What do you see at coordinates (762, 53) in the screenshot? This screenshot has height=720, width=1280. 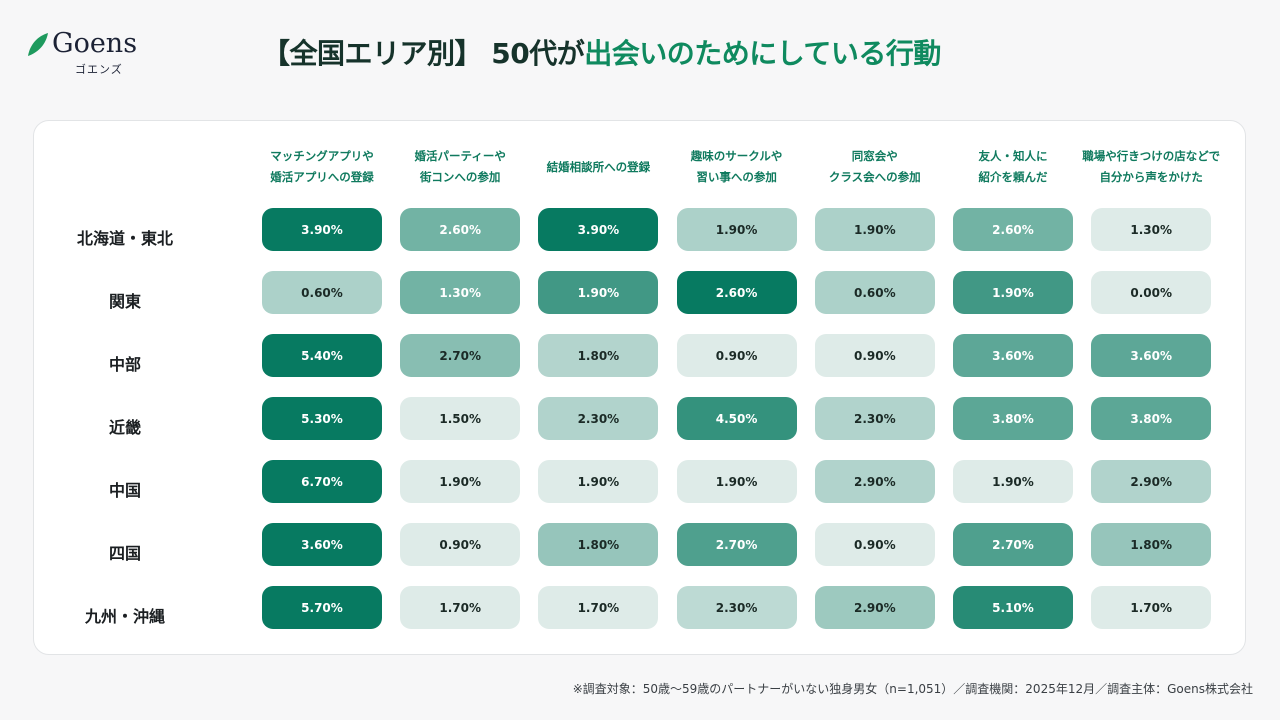 I see `title-accent: 出会いのためにしている行動` at bounding box center [762, 53].